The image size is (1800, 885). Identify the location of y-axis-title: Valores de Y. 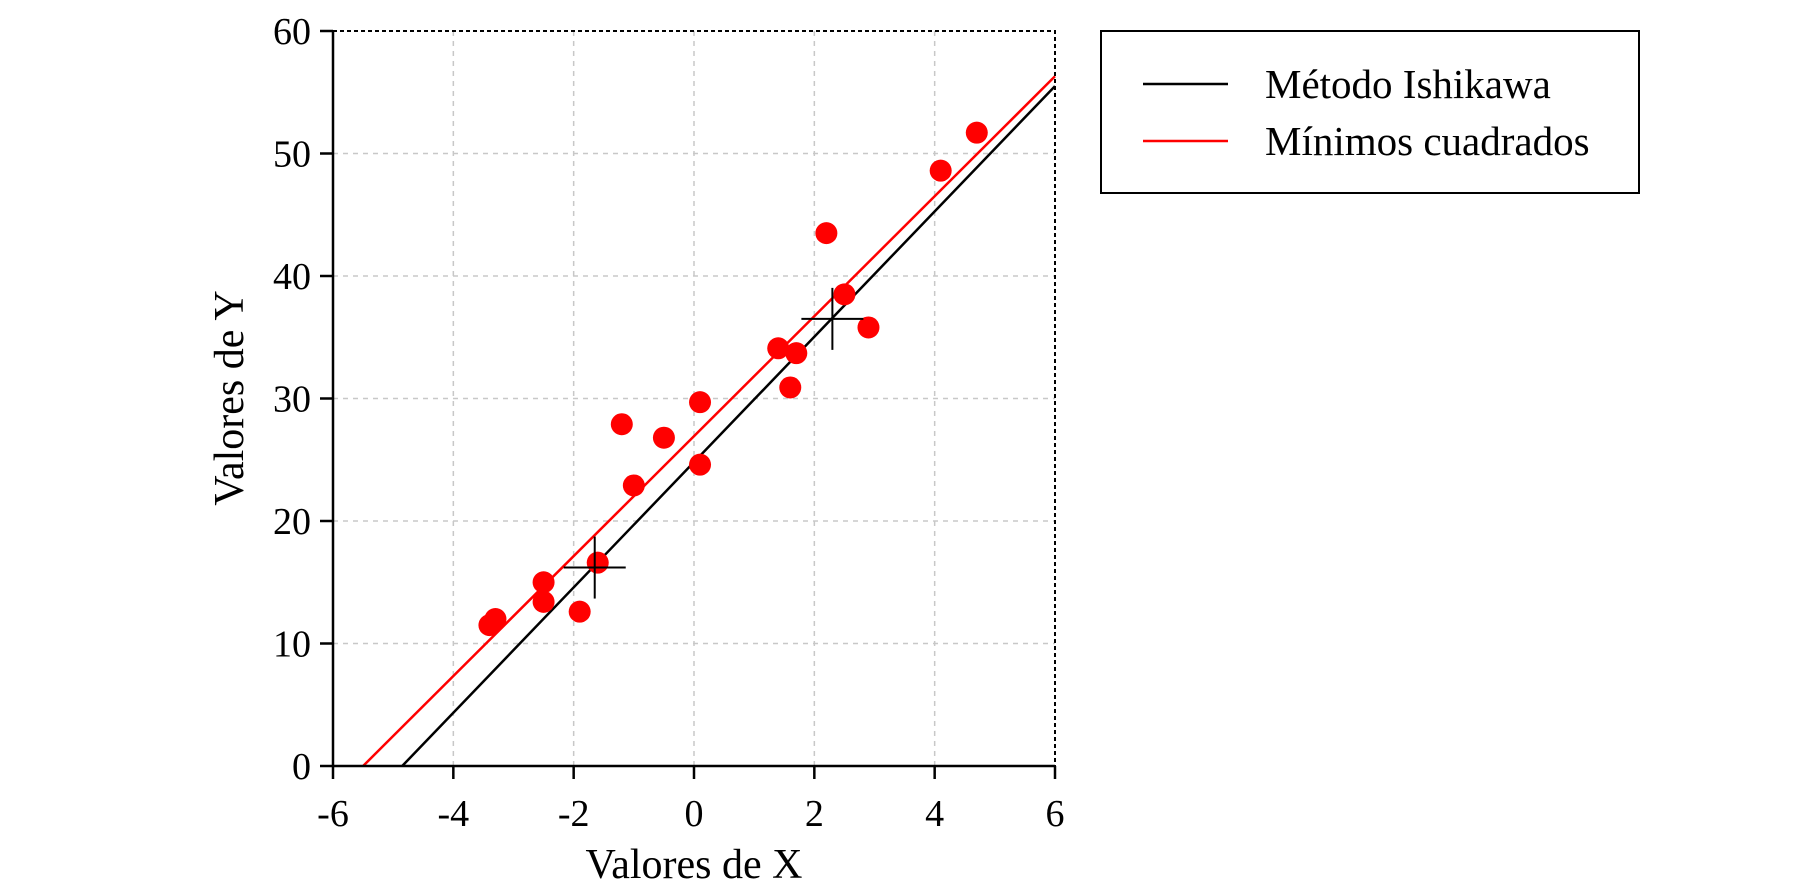
(230, 397).